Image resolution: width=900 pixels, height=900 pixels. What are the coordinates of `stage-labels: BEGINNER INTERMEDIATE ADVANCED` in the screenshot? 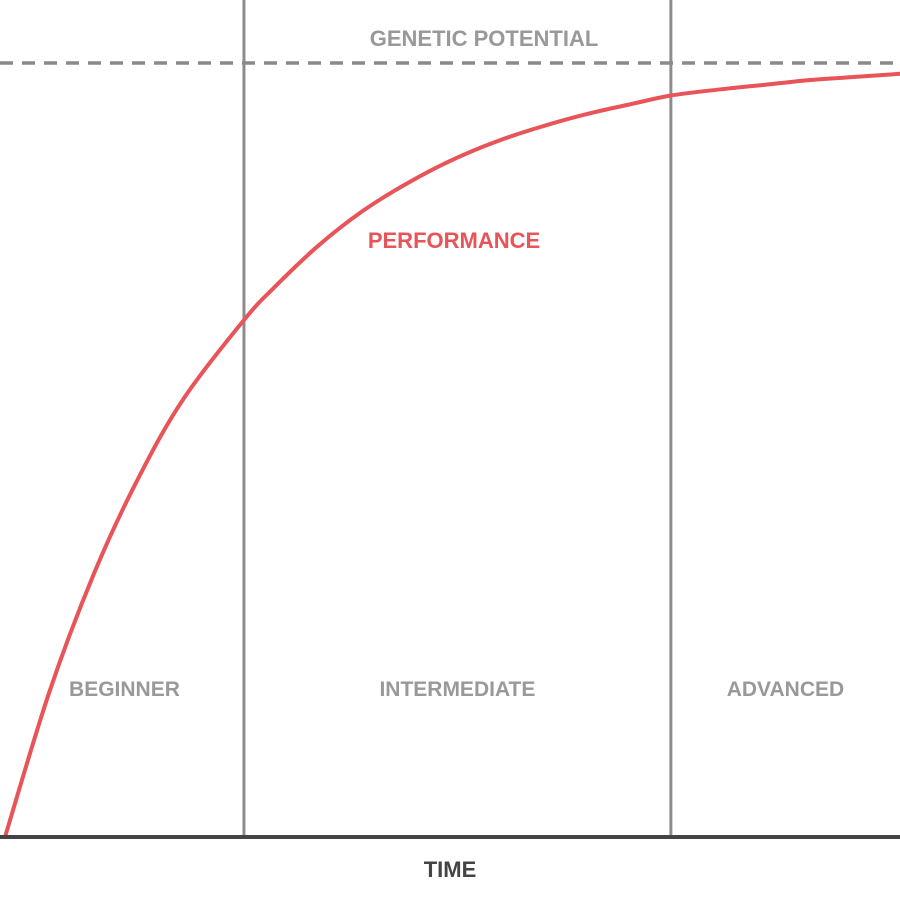 It's located at (456, 689).